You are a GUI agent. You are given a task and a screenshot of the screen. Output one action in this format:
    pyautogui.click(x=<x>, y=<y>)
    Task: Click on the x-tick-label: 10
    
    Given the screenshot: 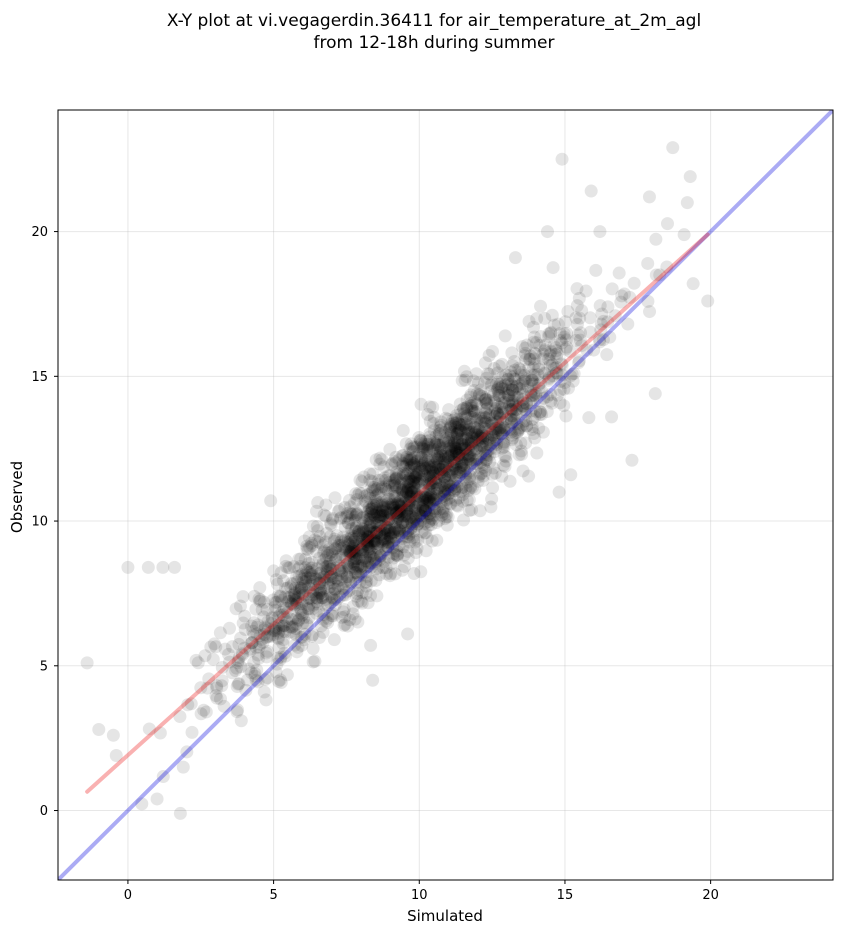 What is the action you would take?
    pyautogui.click(x=419, y=895)
    